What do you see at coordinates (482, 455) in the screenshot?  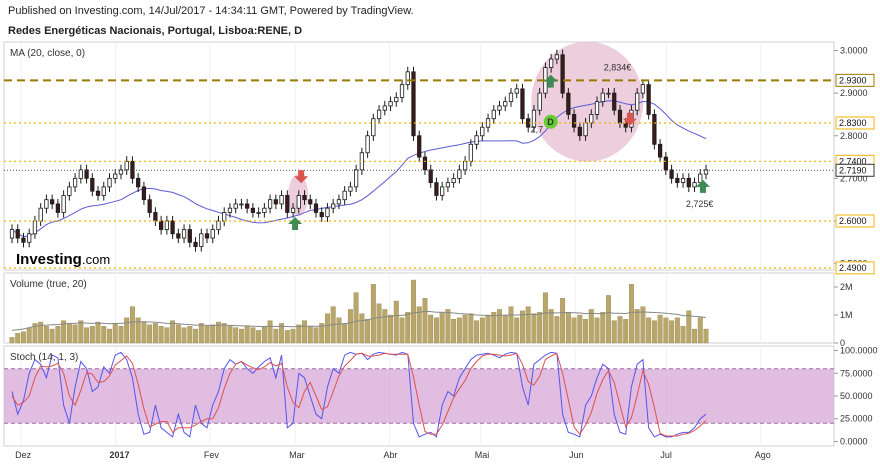 I see `time-tick-label: Mai` at bounding box center [482, 455].